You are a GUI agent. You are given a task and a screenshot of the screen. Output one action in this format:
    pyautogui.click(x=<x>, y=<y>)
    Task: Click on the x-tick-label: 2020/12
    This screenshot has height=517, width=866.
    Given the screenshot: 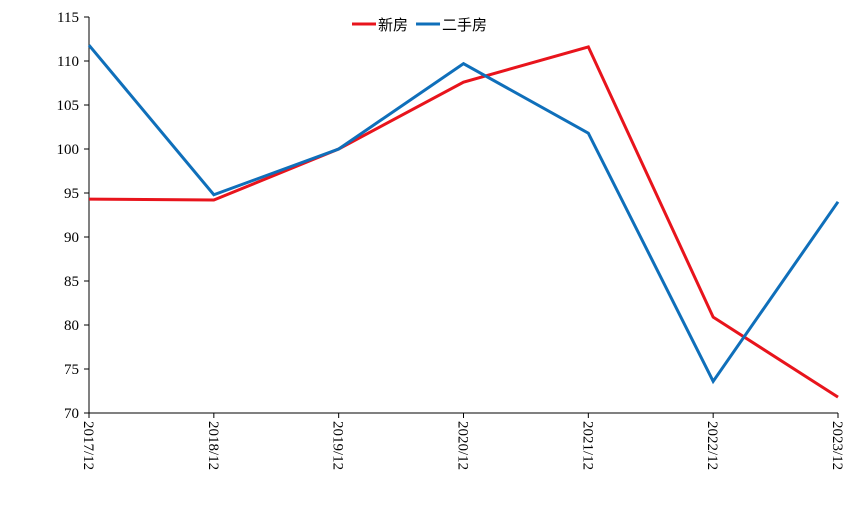 What is the action you would take?
    pyautogui.click(x=463, y=445)
    